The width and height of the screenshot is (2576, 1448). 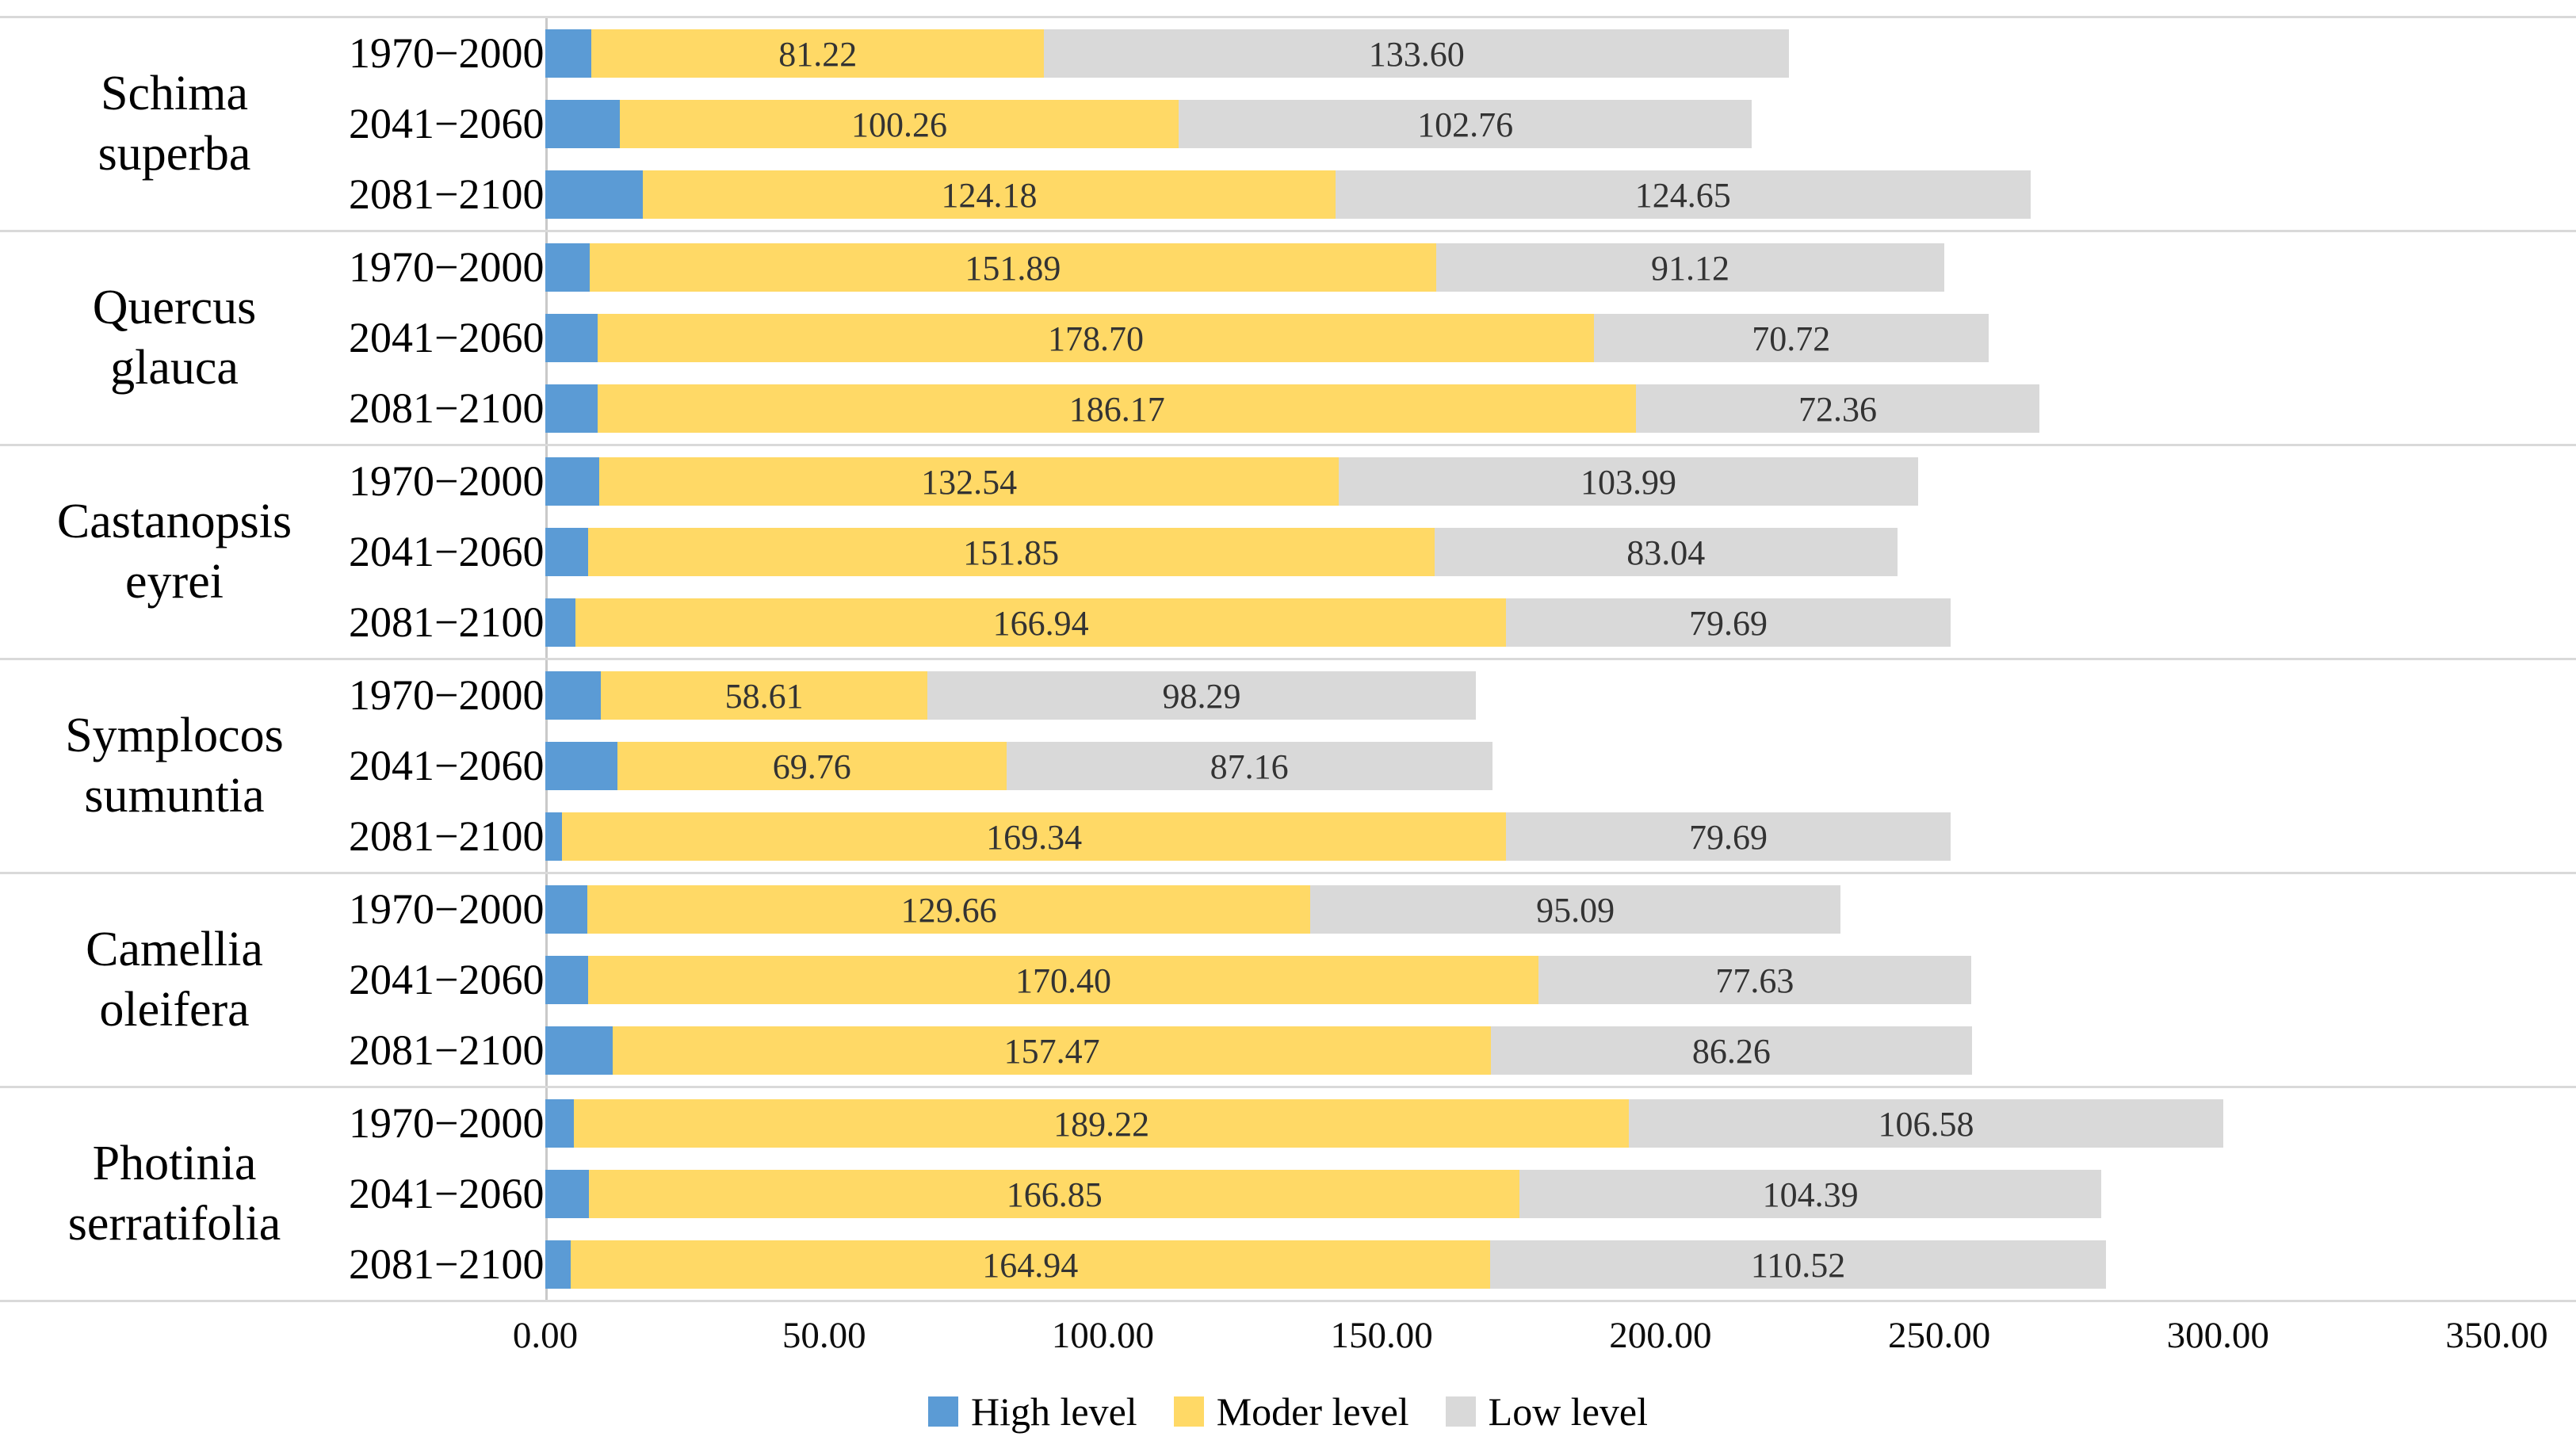 I want to click on value-label: 100.26, so click(x=900, y=124).